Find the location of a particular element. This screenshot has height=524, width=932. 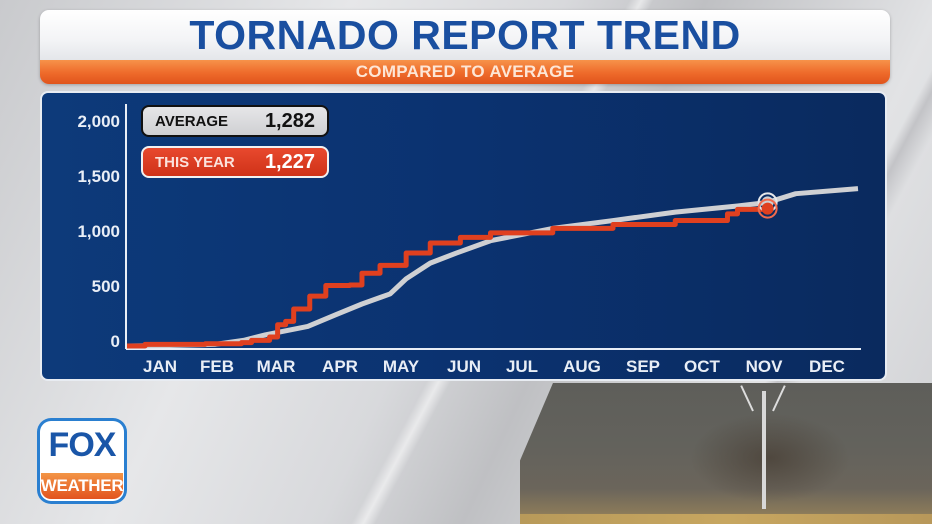

x-tick-label: JUL is located at coordinates (522, 366).